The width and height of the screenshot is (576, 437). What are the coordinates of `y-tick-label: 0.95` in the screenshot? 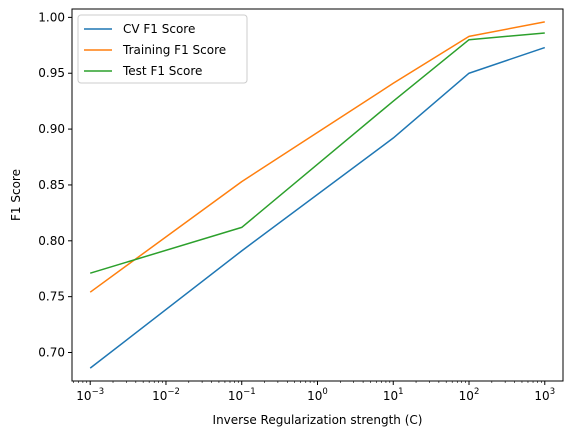 It's located at (51, 73).